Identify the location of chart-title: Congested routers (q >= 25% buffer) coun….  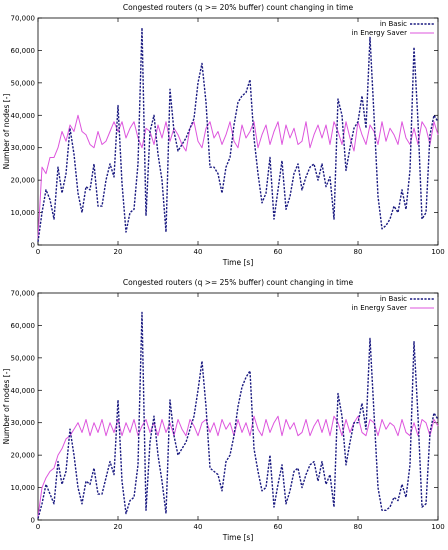
(238, 282).